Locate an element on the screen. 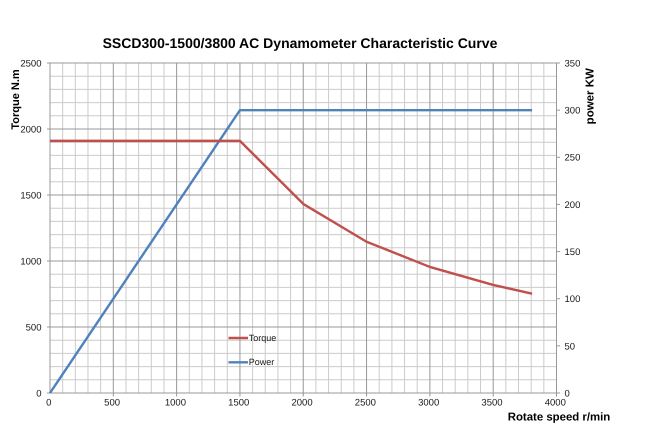  svg-text: 200 is located at coordinates (573, 205).